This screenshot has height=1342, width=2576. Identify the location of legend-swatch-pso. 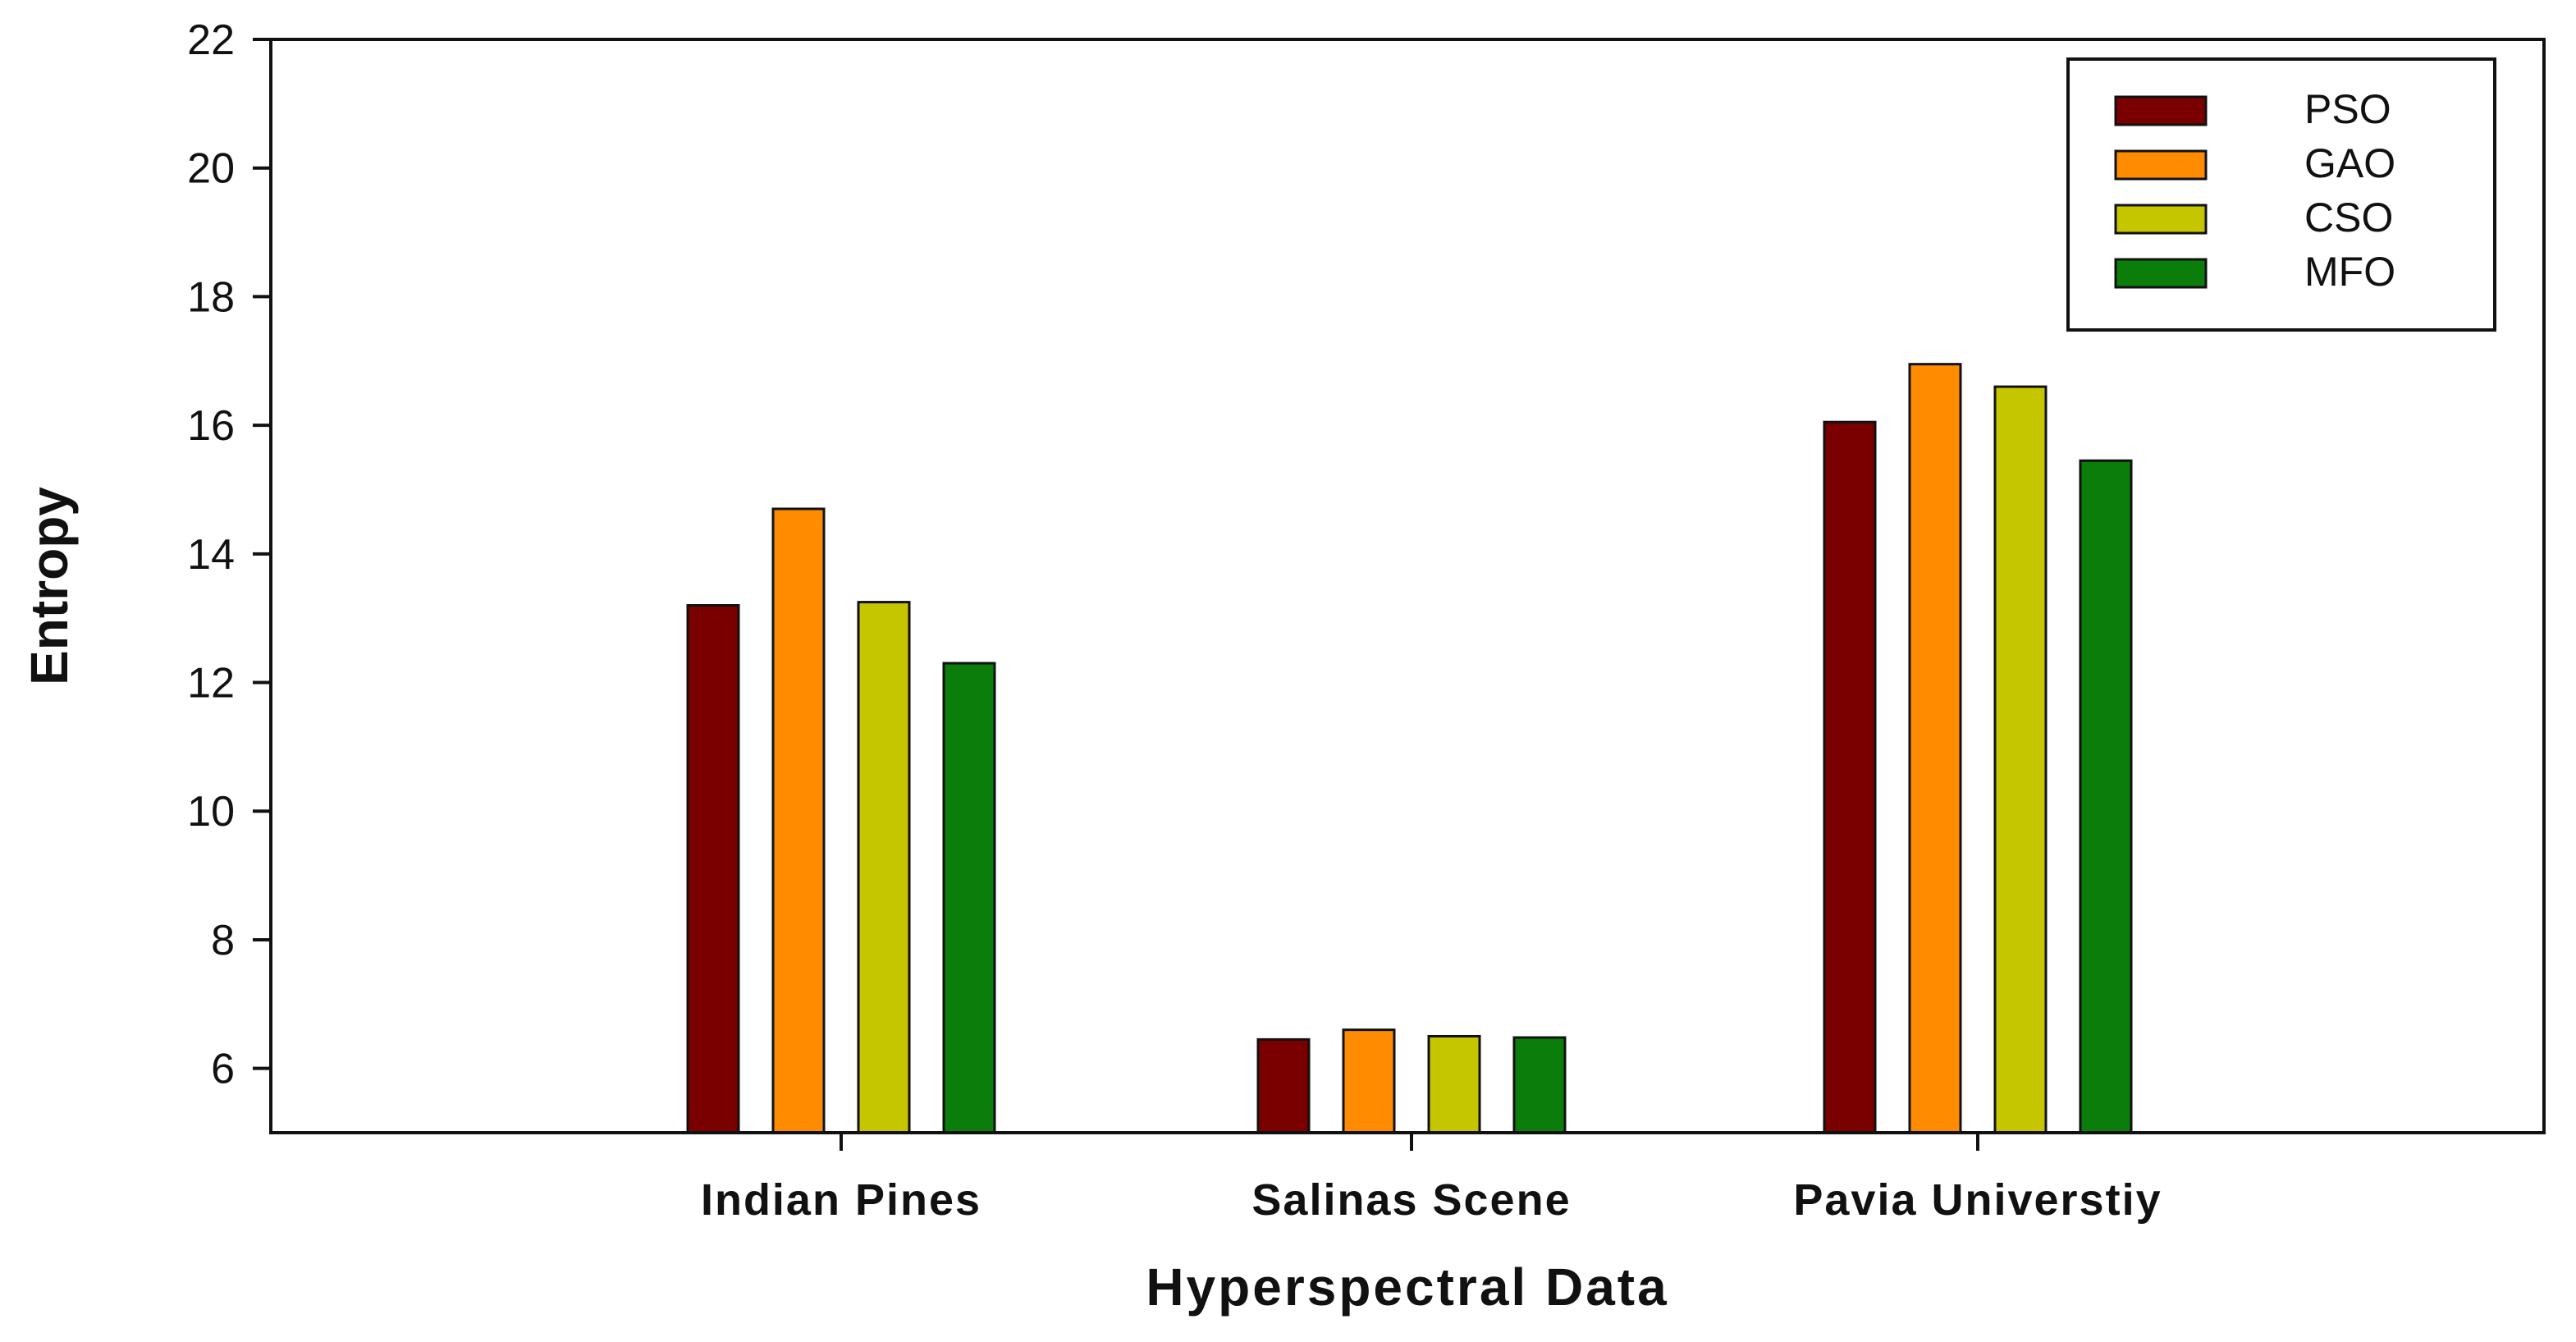
(2161, 110).